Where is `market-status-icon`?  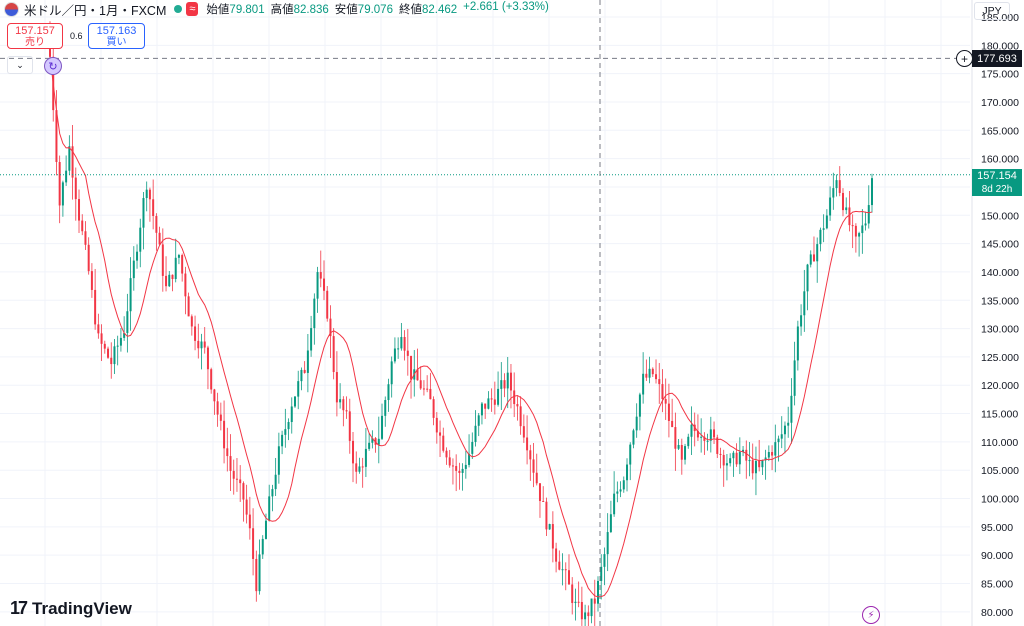 market-status-icon is located at coordinates (178, 9).